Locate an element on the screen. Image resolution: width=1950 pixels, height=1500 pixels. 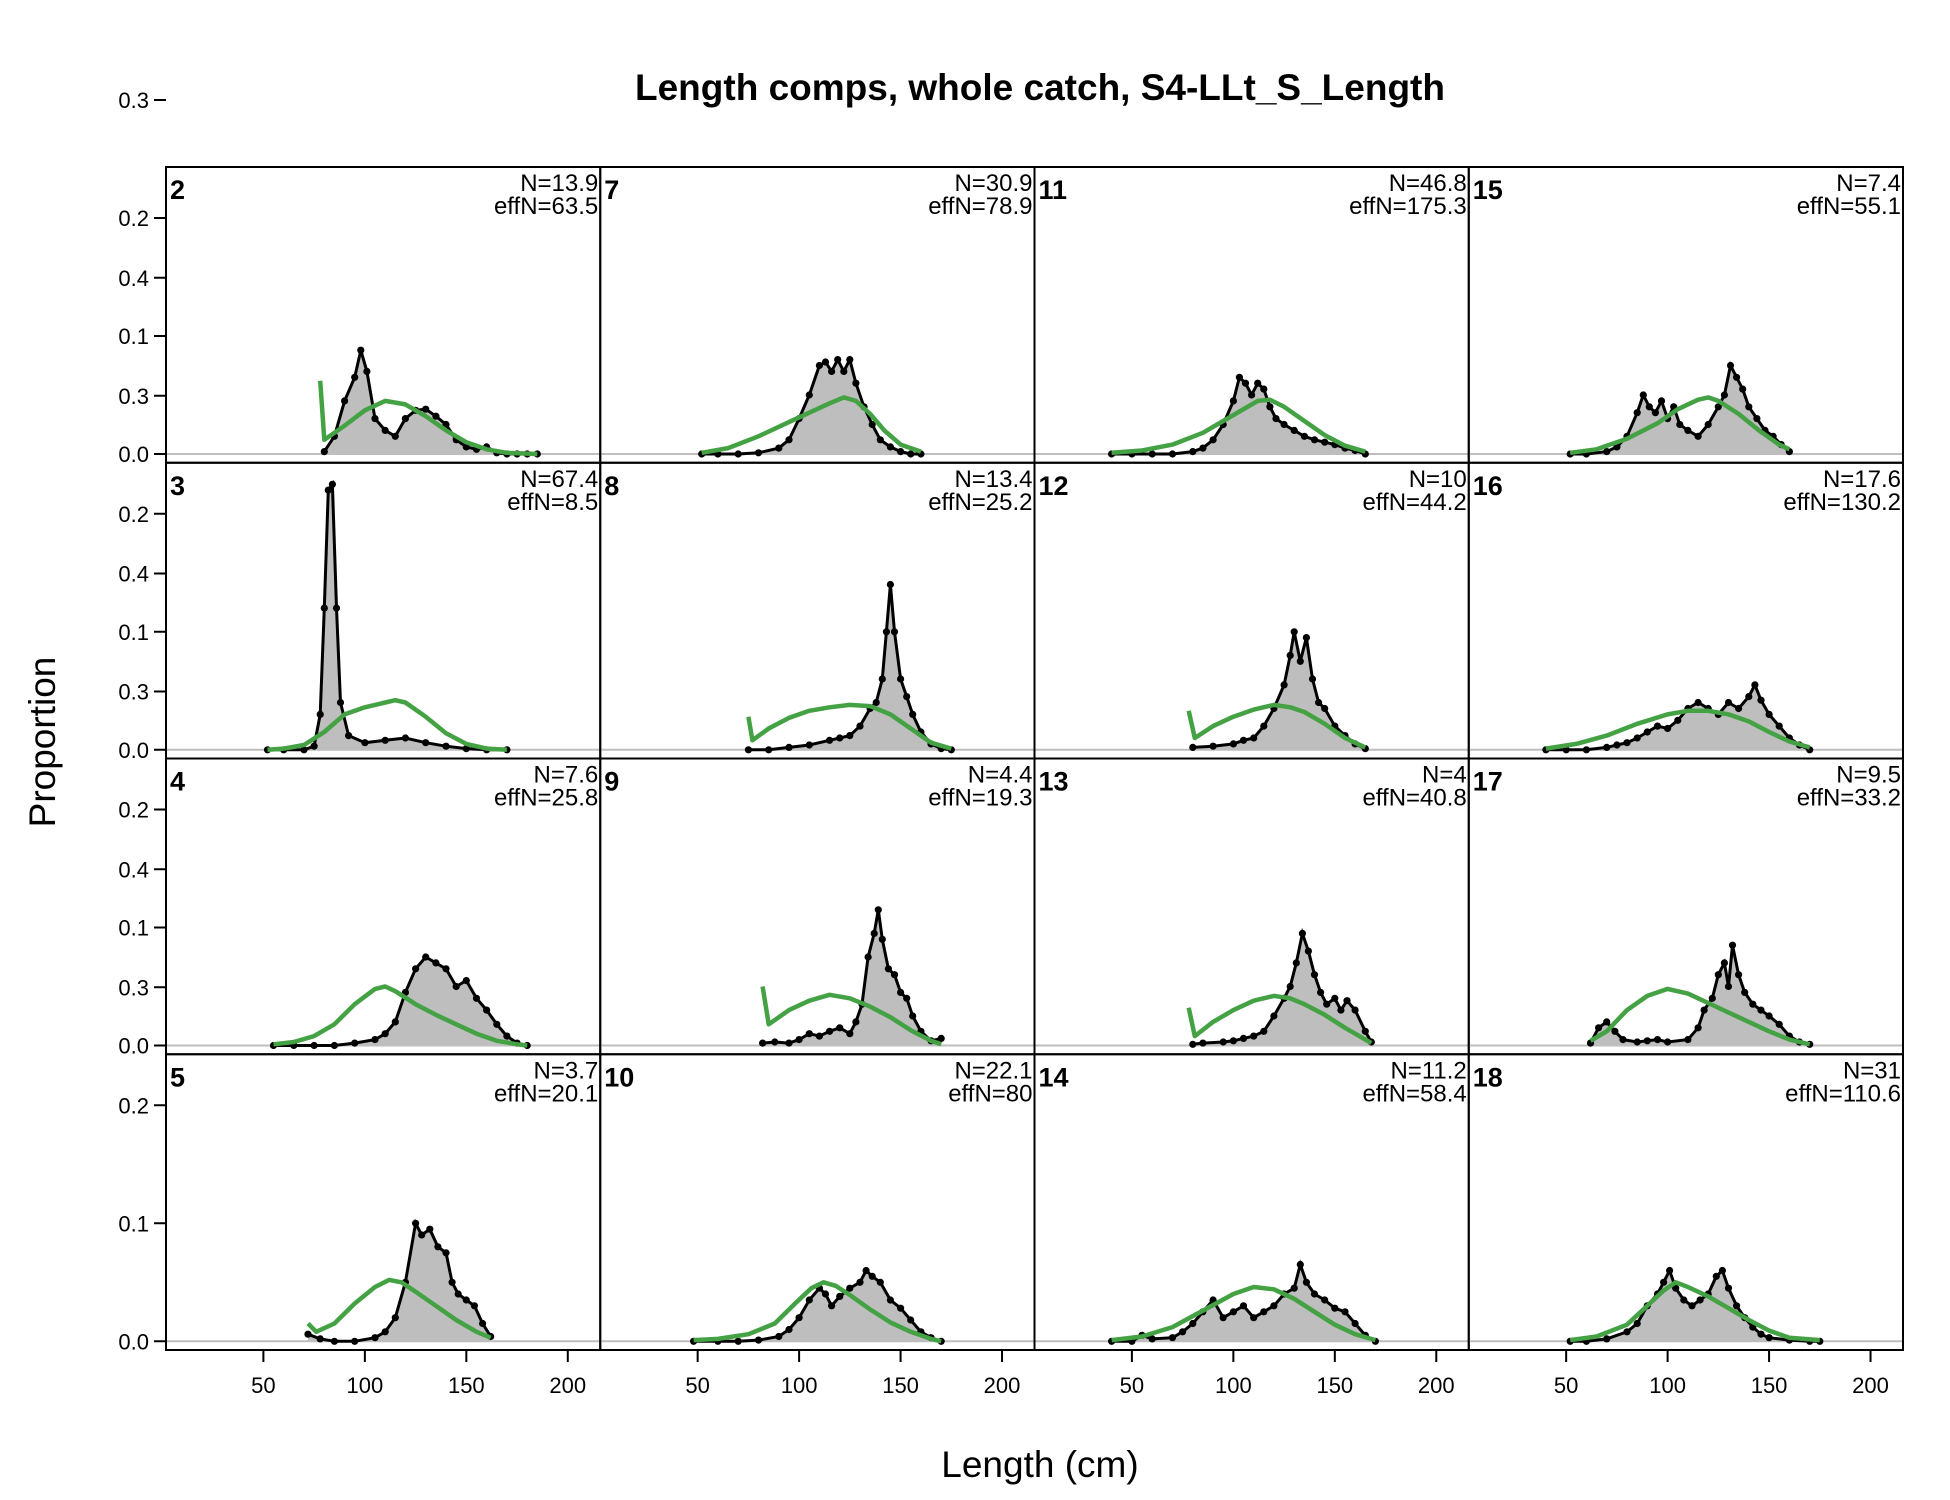
panel-label: 5 is located at coordinates (177, 1077).